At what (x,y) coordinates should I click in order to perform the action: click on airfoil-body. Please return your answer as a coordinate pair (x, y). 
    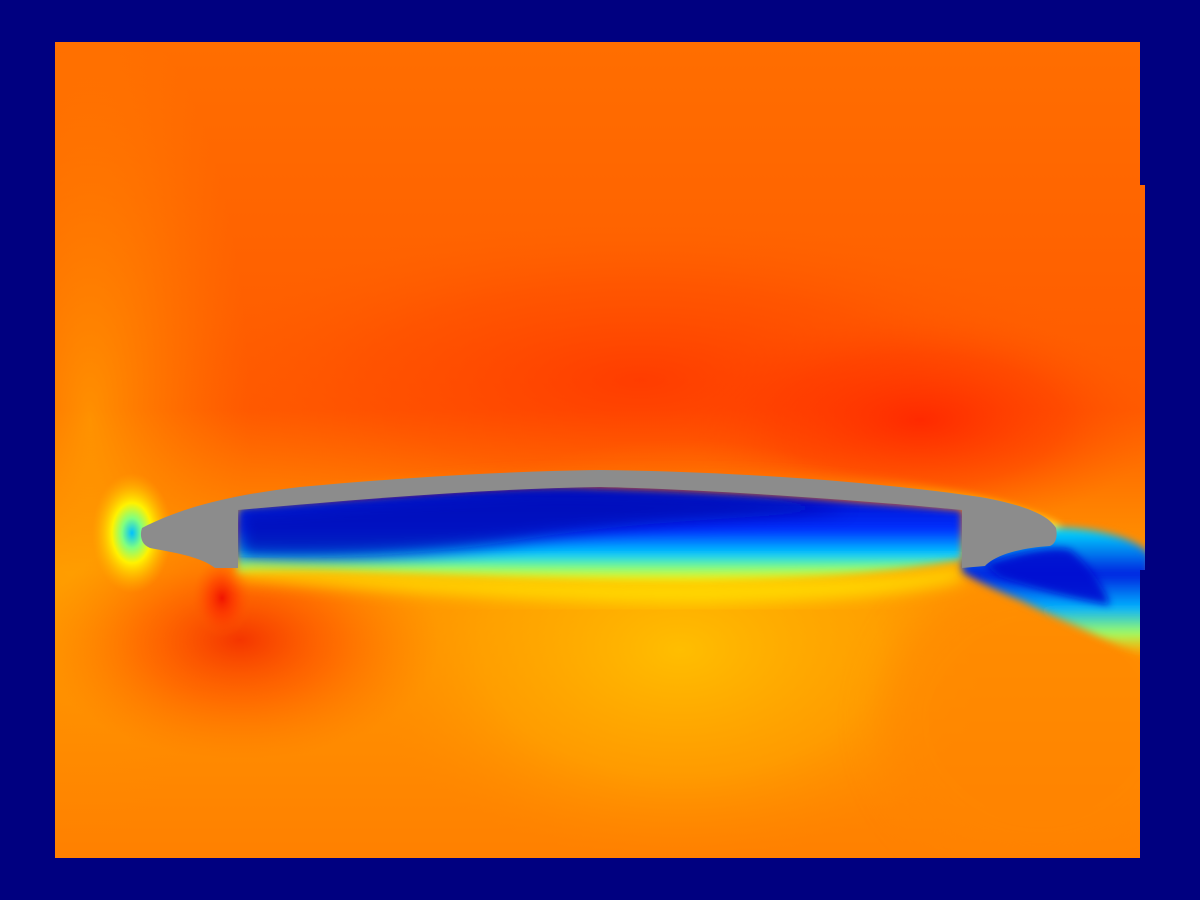
    Looking at the image, I should click on (598, 519).